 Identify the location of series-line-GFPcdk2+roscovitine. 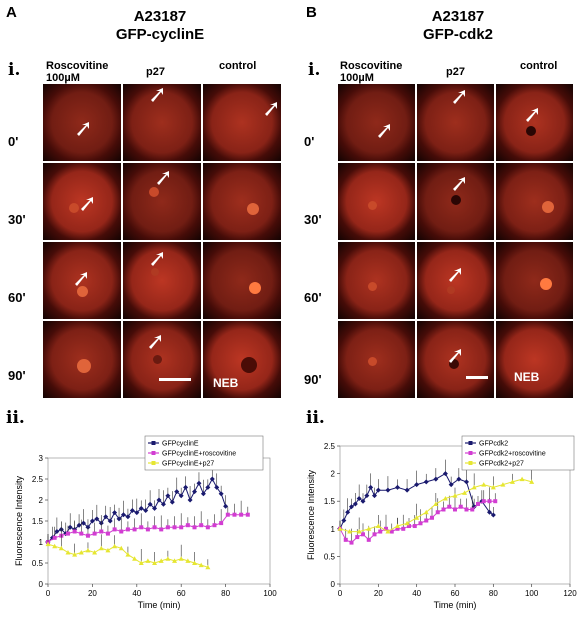
(417, 522).